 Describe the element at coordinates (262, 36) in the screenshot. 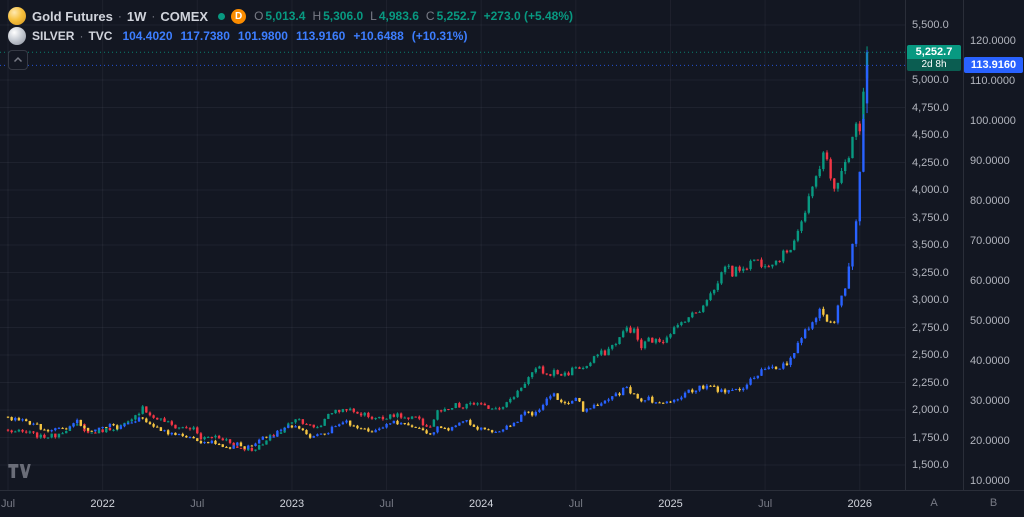

I see `silver-low-value: 101.9800` at that location.